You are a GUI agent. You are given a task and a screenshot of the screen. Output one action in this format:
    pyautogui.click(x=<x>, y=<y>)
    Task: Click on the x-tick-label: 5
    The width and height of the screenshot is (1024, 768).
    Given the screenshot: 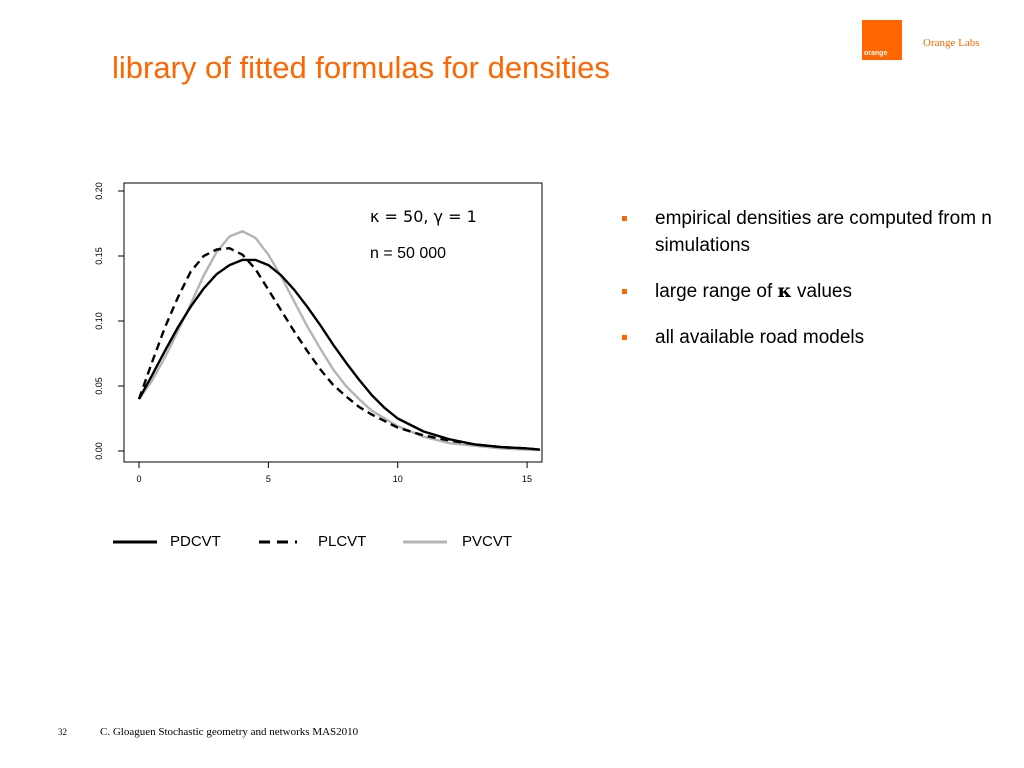 What is the action you would take?
    pyautogui.click(x=268, y=479)
    